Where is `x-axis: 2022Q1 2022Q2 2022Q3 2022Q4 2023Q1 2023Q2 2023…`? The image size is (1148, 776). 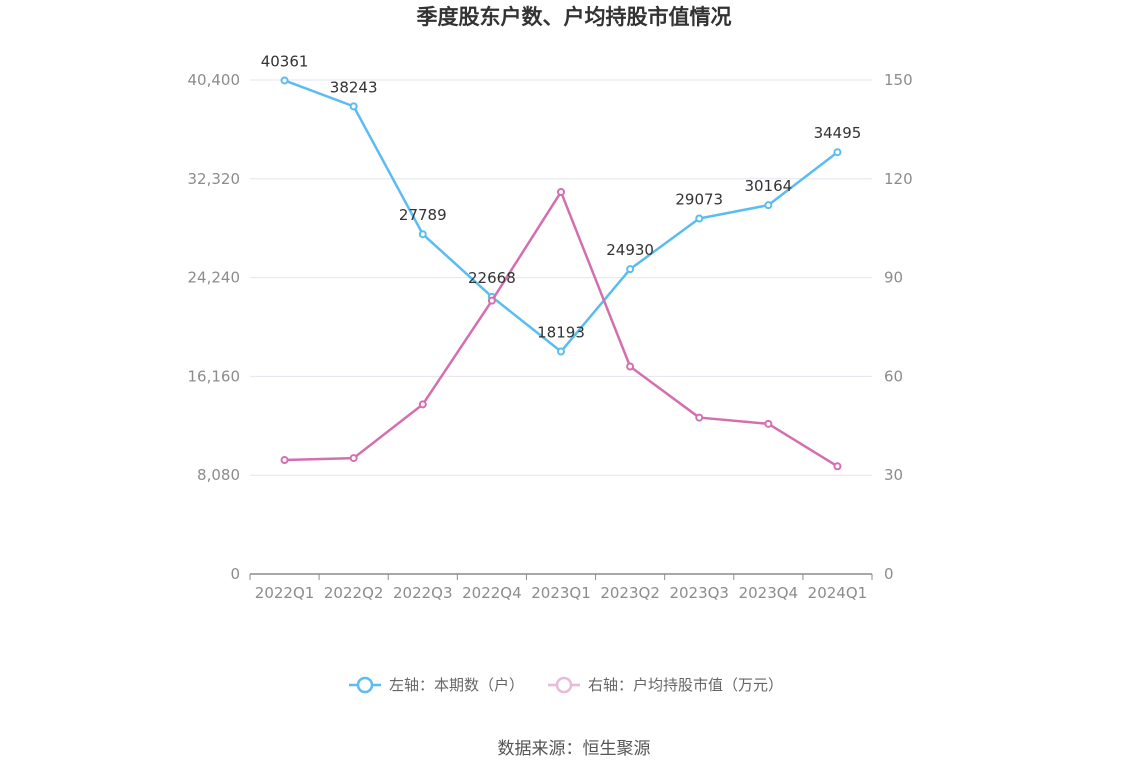 x-axis: 2022Q1 2022Q2 2022Q3 2022Q4 2023Q1 2023Q2 2023… is located at coordinates (561, 587).